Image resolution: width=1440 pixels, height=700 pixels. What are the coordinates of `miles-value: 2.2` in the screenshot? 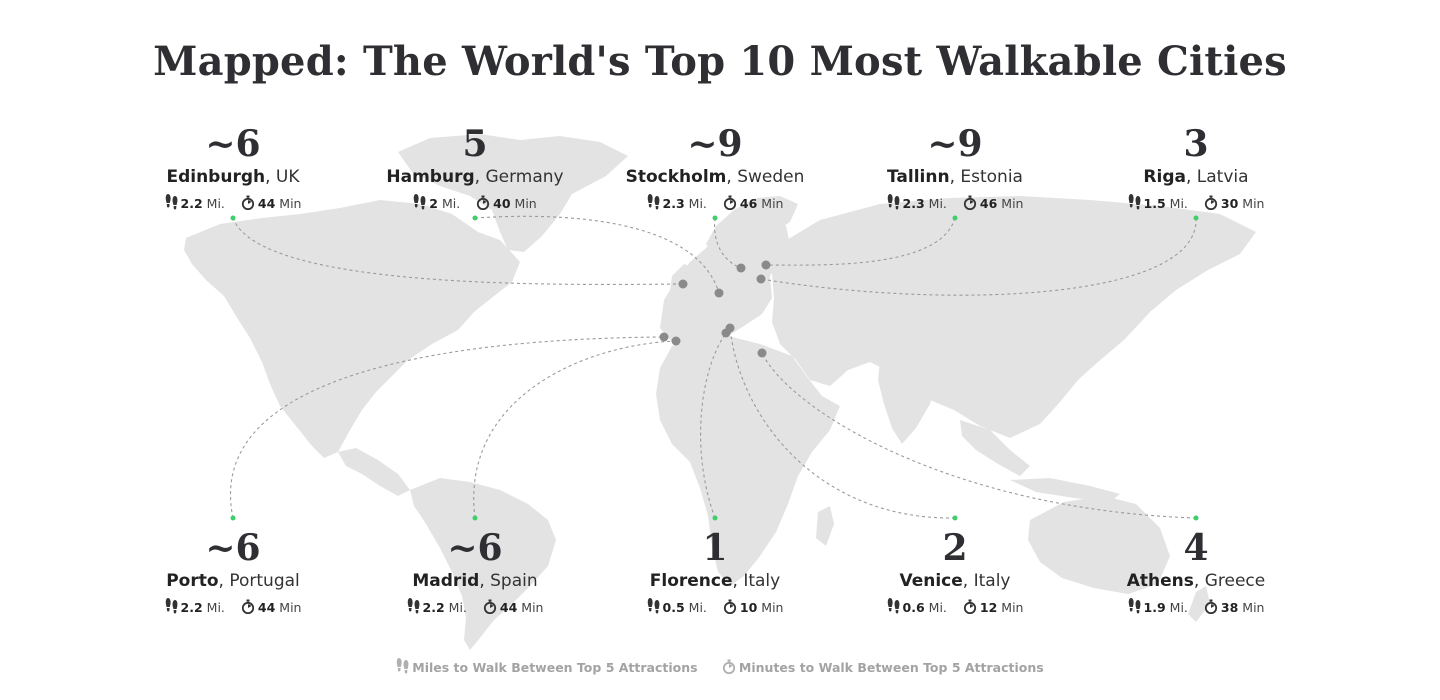 It's located at (433, 607).